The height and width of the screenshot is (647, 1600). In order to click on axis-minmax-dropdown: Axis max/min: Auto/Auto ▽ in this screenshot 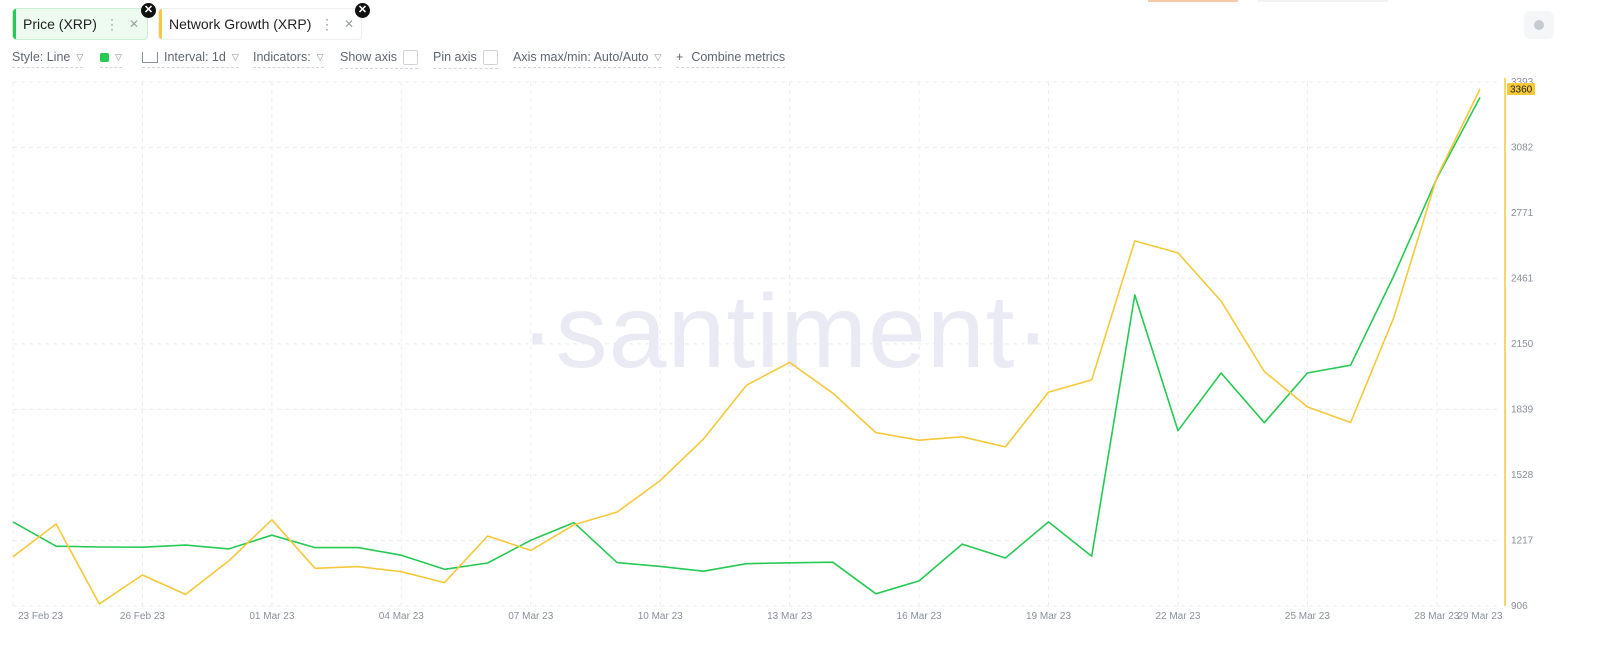, I will do `click(587, 59)`.